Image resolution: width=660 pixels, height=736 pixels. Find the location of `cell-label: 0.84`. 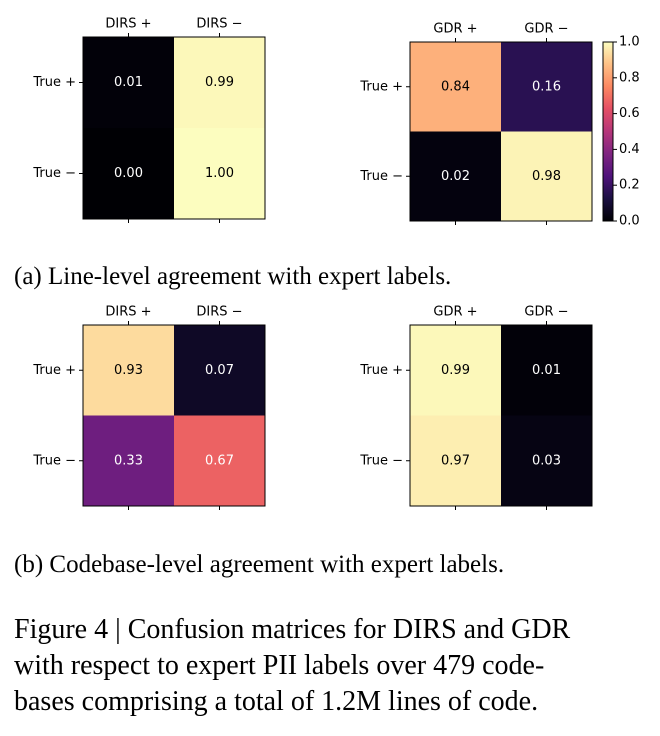

cell-label: 0.84 is located at coordinates (455, 86).